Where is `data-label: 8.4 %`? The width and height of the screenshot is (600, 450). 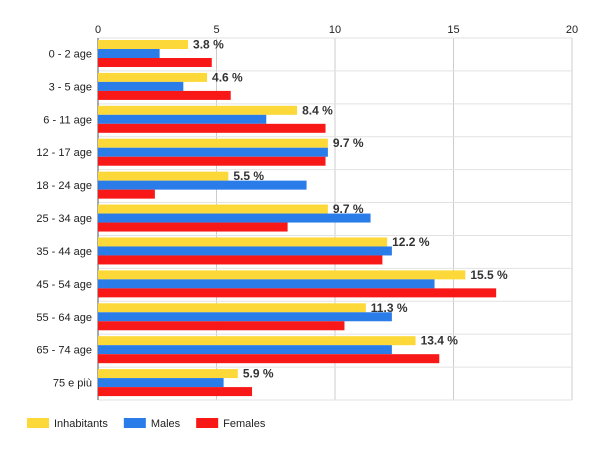
data-label: 8.4 % is located at coordinates (317, 110).